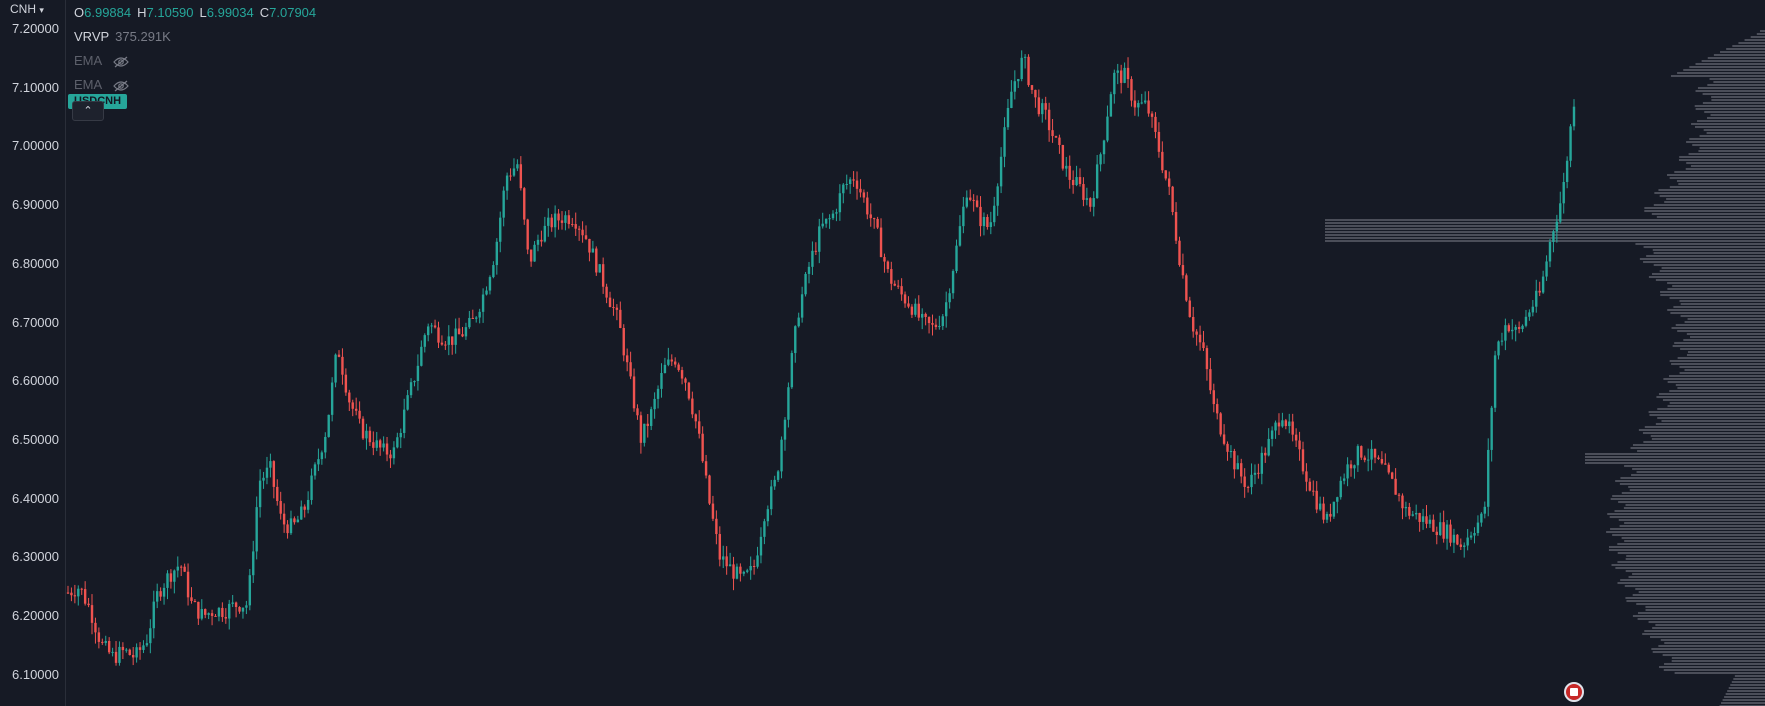  I want to click on symbol-selector: CNH ▾, so click(27, 9).